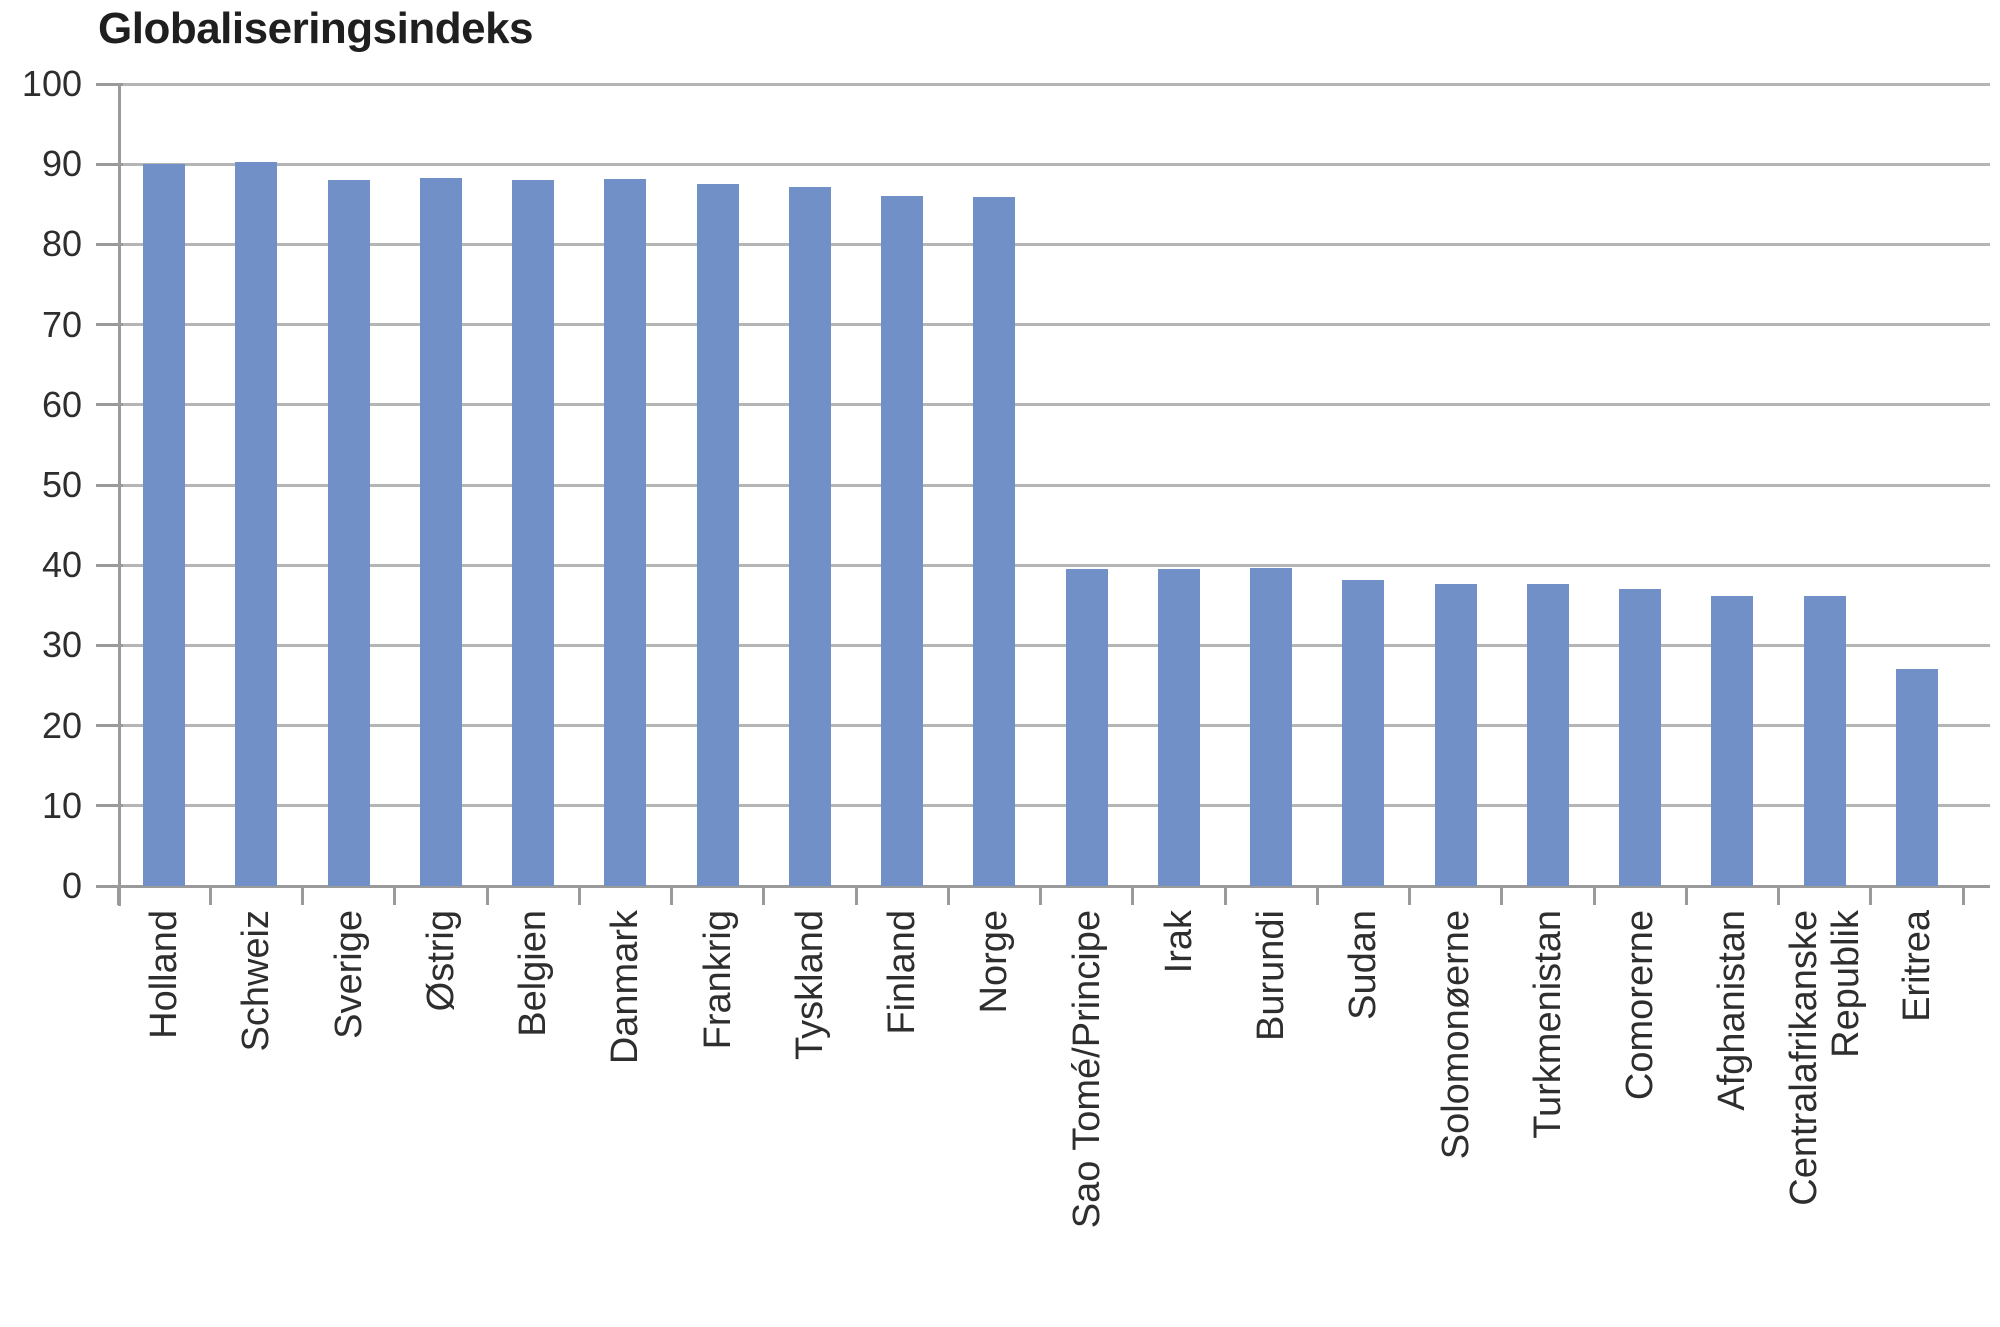 The height and width of the screenshot is (1327, 2000). What do you see at coordinates (61, 404) in the screenshot?
I see `y-axis-tick-label-60: 60` at bounding box center [61, 404].